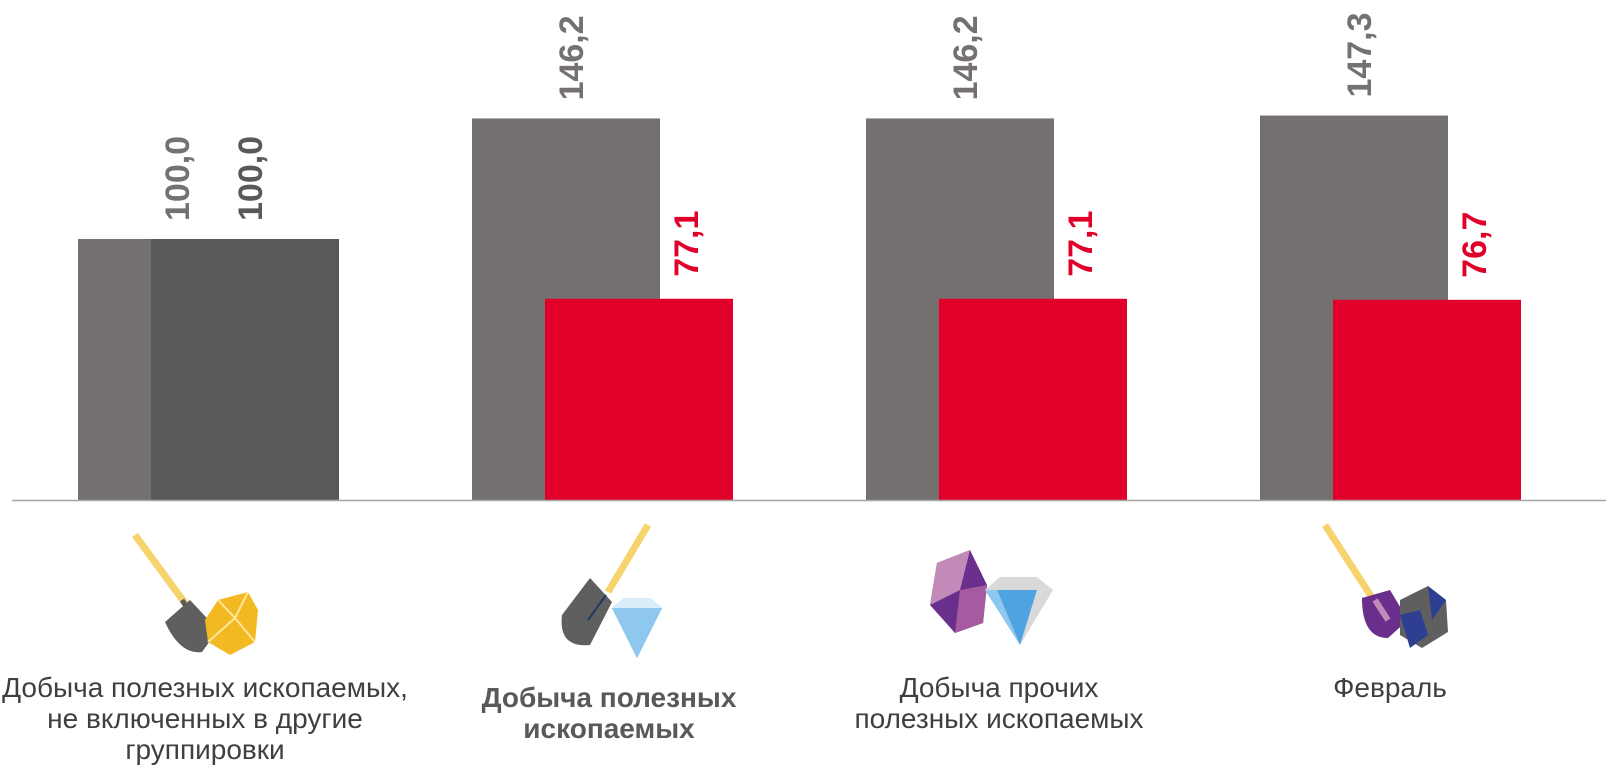 This screenshot has width=1606, height=784. I want to click on category-label-3: Февраль, so click(1390, 687).